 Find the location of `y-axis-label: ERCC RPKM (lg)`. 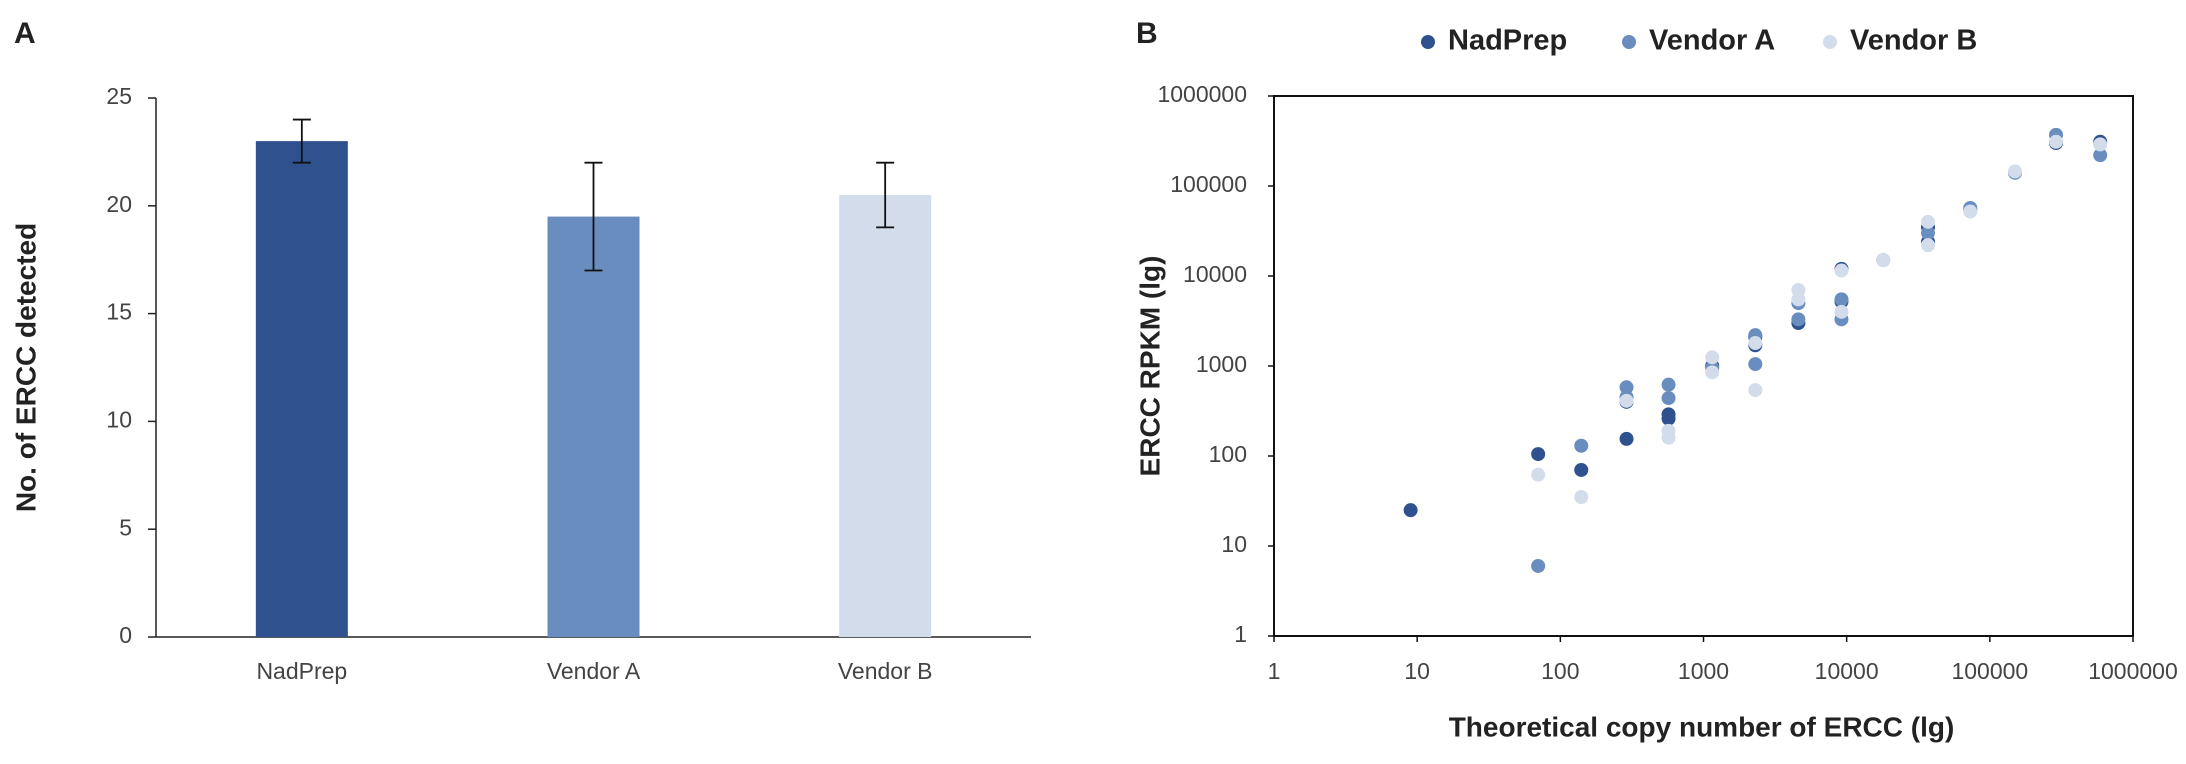

y-axis-label: ERCC RPKM (lg) is located at coordinates (1149, 366).